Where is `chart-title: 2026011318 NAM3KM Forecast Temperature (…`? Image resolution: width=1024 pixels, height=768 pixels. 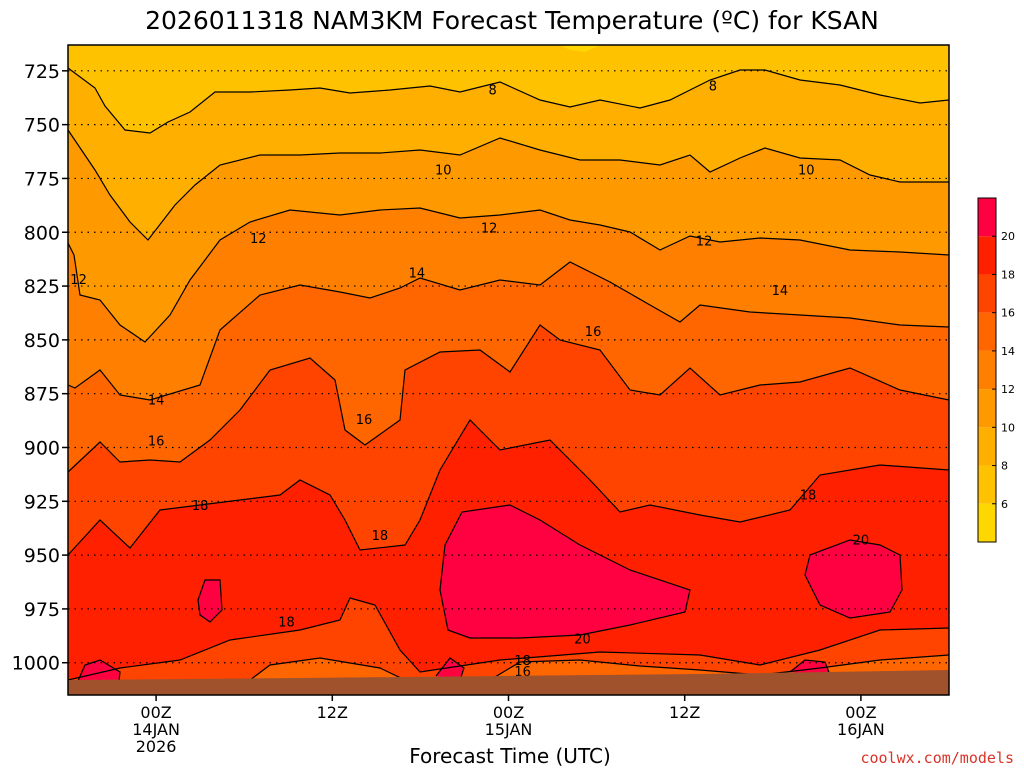
chart-title: 2026011318 NAM3KM Forecast Temperature (… is located at coordinates (512, 20).